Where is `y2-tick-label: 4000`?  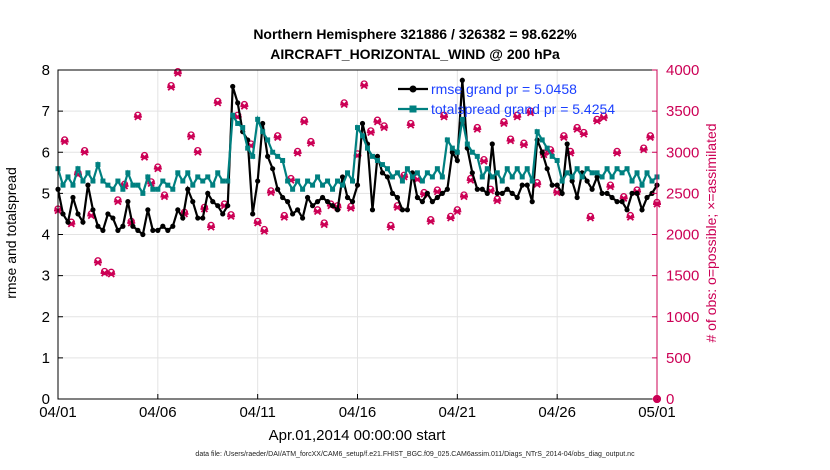 y2-tick-label: 4000 is located at coordinates (682, 70).